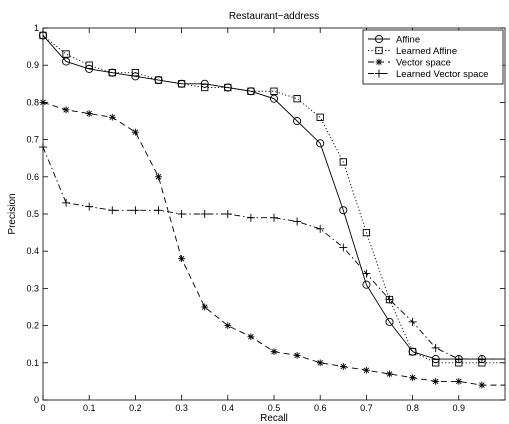 The height and width of the screenshot is (424, 509). What do you see at coordinates (36, 400) in the screenshot?
I see `y-tick-label: 0` at bounding box center [36, 400].